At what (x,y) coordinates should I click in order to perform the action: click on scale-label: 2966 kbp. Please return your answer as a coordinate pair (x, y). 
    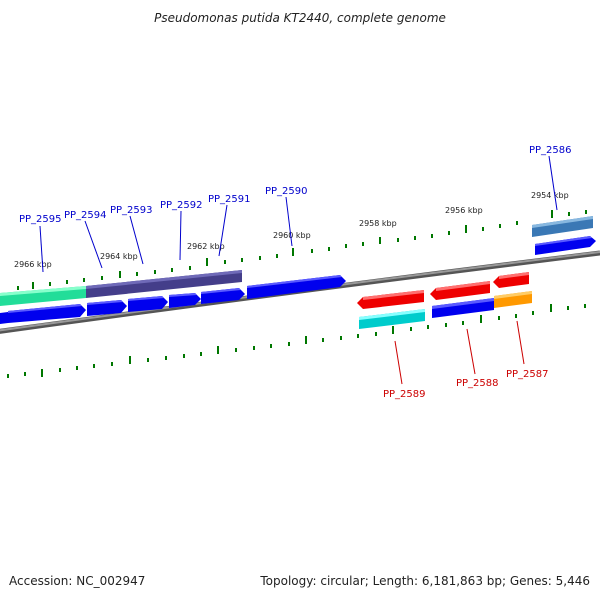
    Looking at the image, I should click on (33, 264).